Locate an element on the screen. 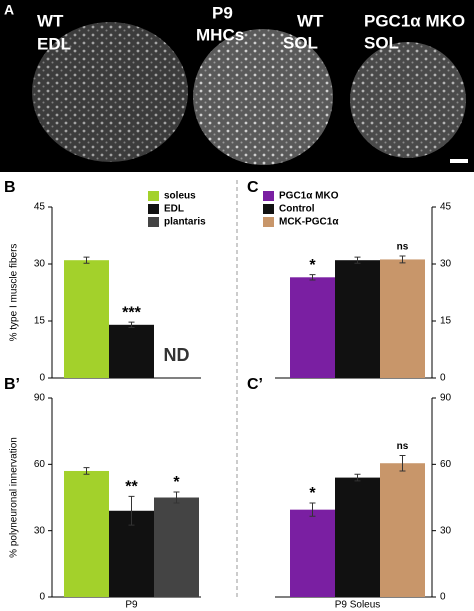 Image resolution: width=474 pixels, height=611 pixels. legend-label: Control is located at coordinates (297, 209).